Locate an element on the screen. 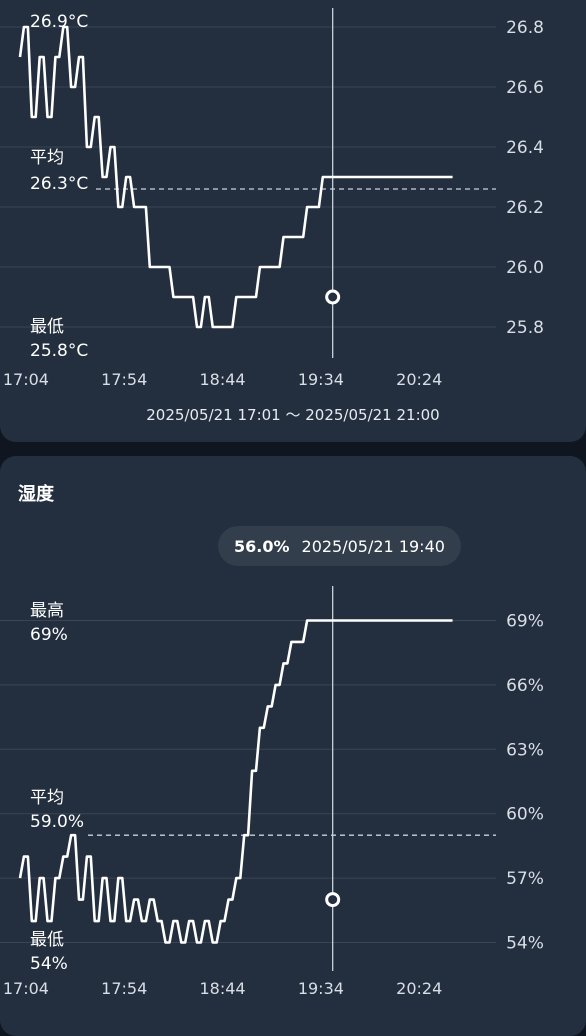 Image resolution: width=586 pixels, height=1036 pixels. date-range: 2025/05/21 17:01 ～ 2025/05/21 21:00 is located at coordinates (293, 415).